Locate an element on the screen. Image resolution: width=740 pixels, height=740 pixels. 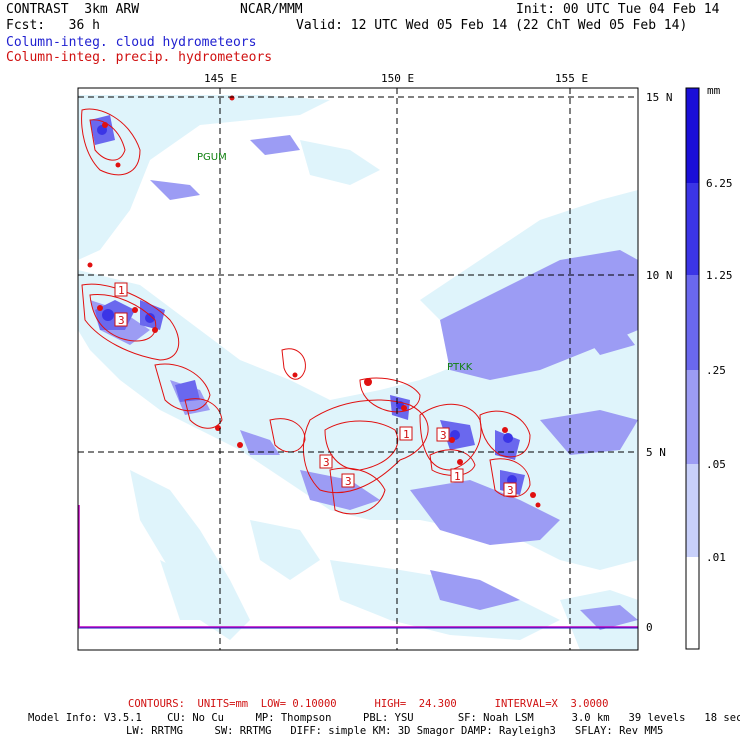
lon-label-145: 145 E is located at coordinates (220, 78).